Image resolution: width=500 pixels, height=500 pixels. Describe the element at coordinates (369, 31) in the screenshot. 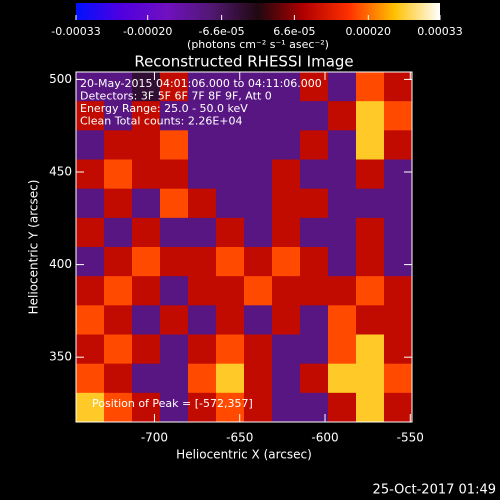

I see `colorbar-tick-label: 0.00020` at that location.